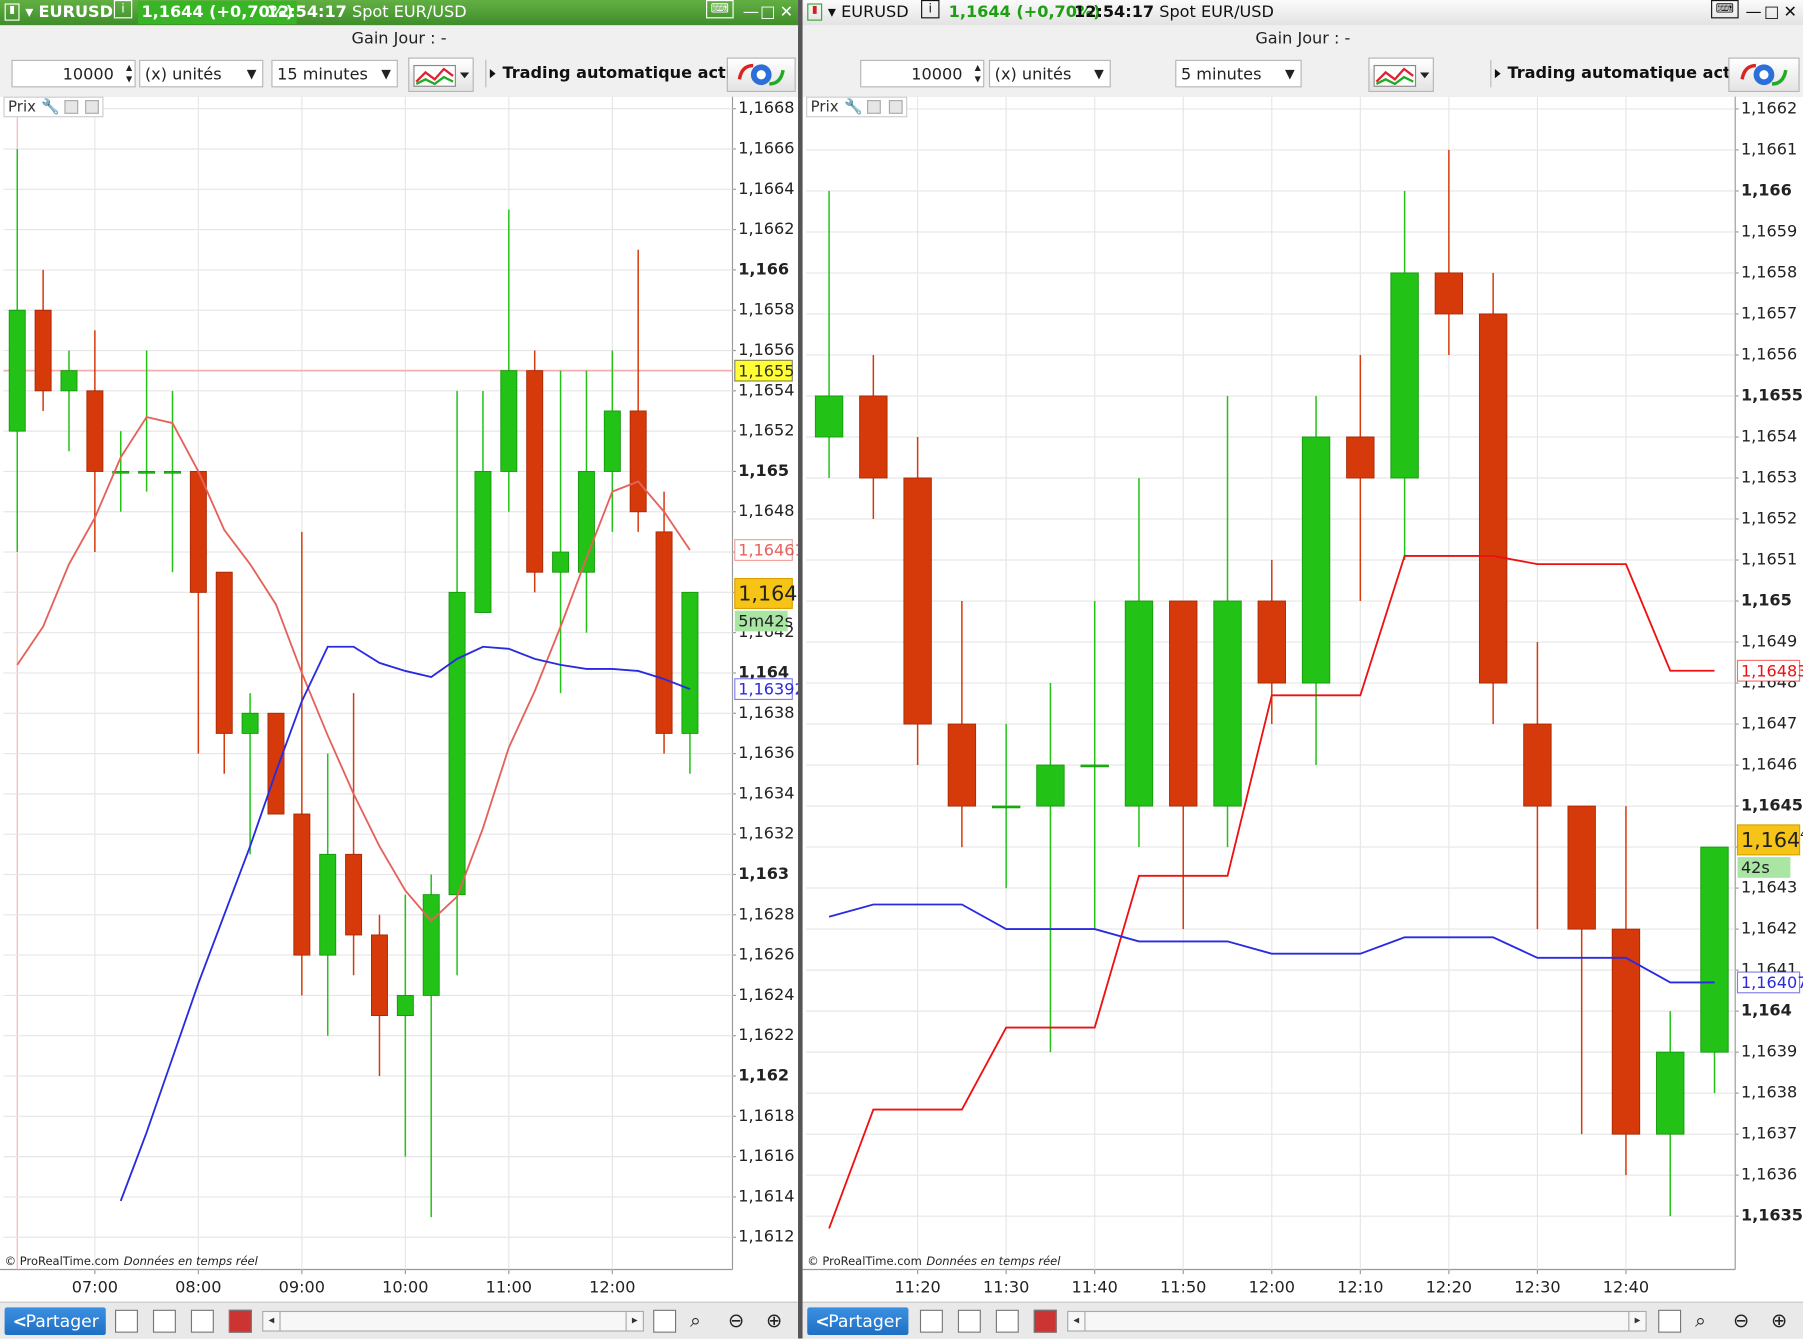 The width and height of the screenshot is (1803, 1339). What do you see at coordinates (1772, 982) in the screenshot?
I see `value-tag-label: 1,16407` at bounding box center [1772, 982].